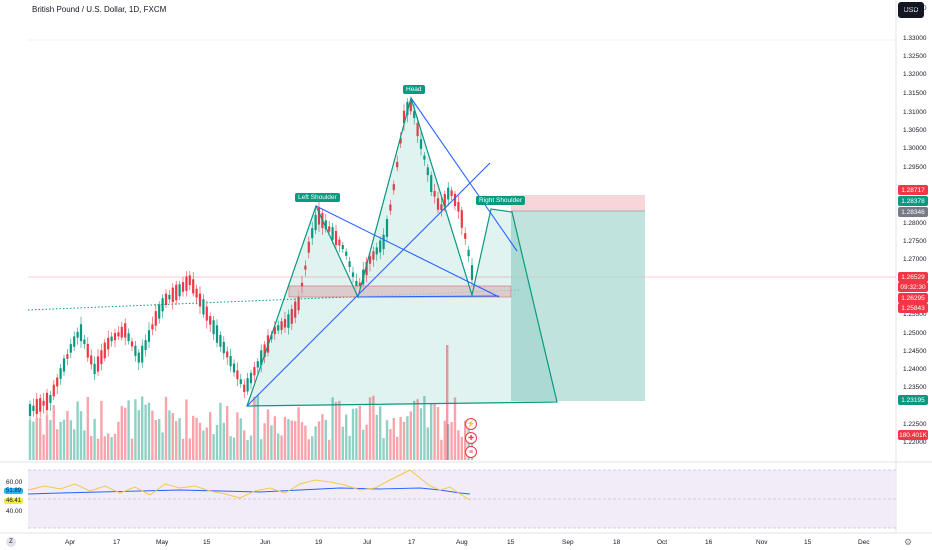  What do you see at coordinates (913, 308) in the screenshot?
I see `stop-badge: 1.25843` at bounding box center [913, 308].